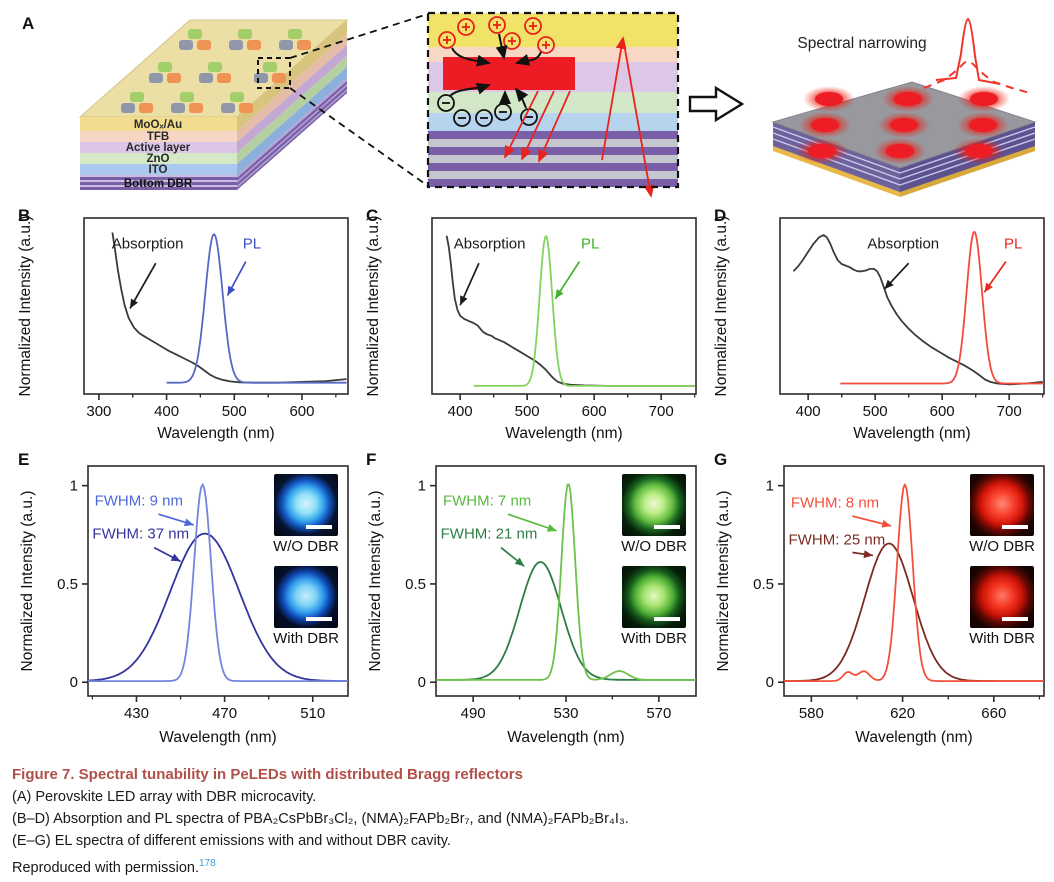  What do you see at coordinates (565, 713) in the screenshot?
I see `x-tick-label: 530` at bounding box center [565, 713].